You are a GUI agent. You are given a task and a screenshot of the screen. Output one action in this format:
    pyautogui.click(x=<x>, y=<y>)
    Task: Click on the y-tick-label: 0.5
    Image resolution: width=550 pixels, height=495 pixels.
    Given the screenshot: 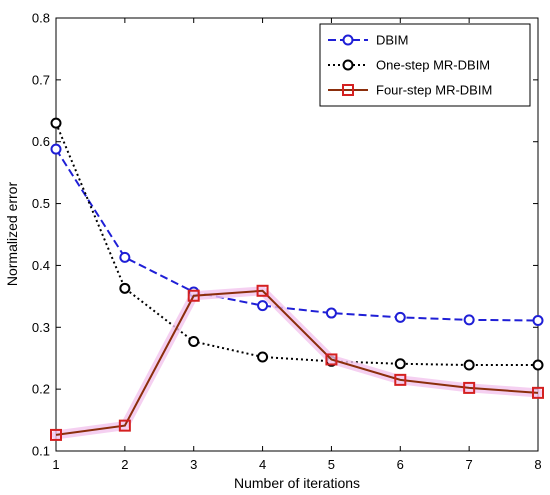 What is the action you would take?
    pyautogui.click(x=41, y=203)
    